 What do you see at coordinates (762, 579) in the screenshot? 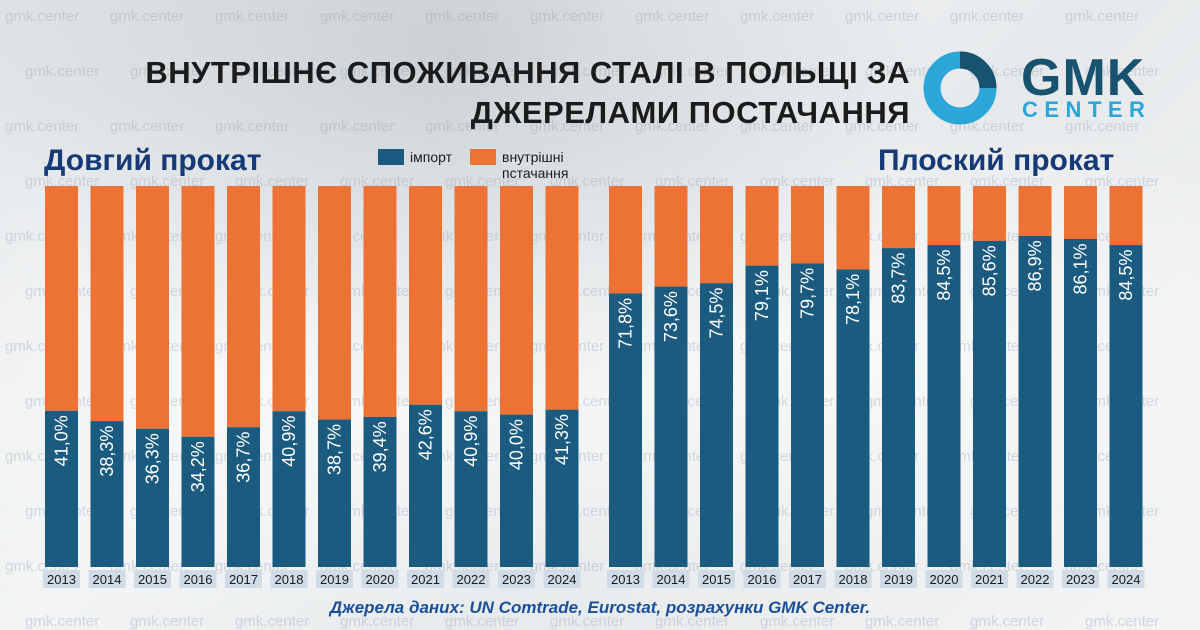
I see `year-box-flat-2016` at bounding box center [762, 579].